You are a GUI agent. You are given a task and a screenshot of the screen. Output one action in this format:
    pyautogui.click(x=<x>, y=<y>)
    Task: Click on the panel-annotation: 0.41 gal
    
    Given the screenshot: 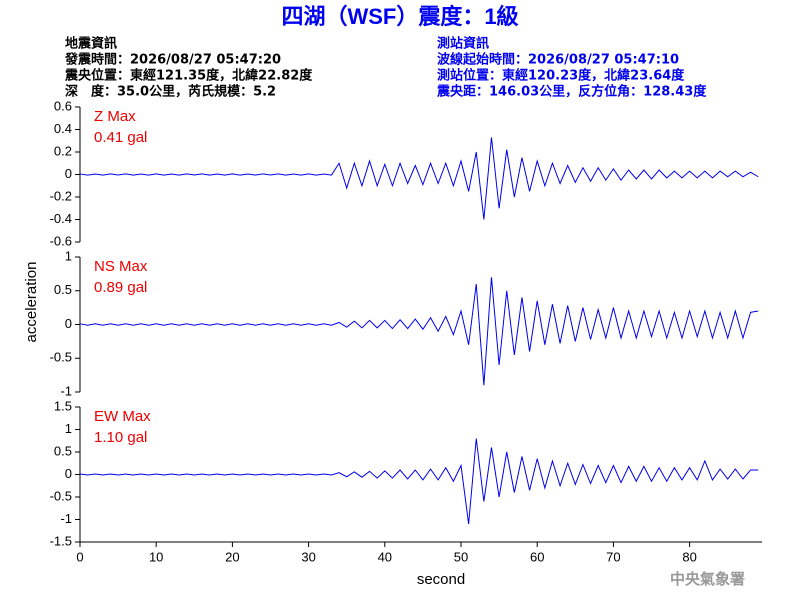 What is the action you would take?
    pyautogui.click(x=120, y=137)
    